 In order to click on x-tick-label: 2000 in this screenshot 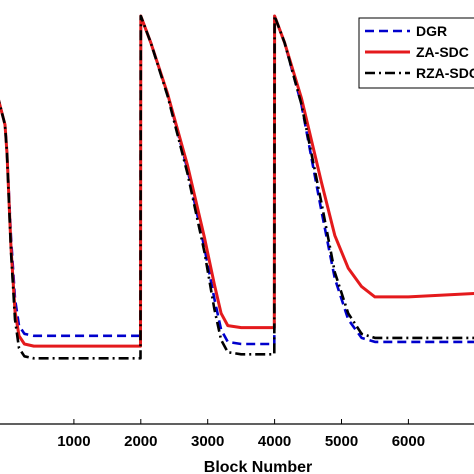, I will do `click(140, 441)`.